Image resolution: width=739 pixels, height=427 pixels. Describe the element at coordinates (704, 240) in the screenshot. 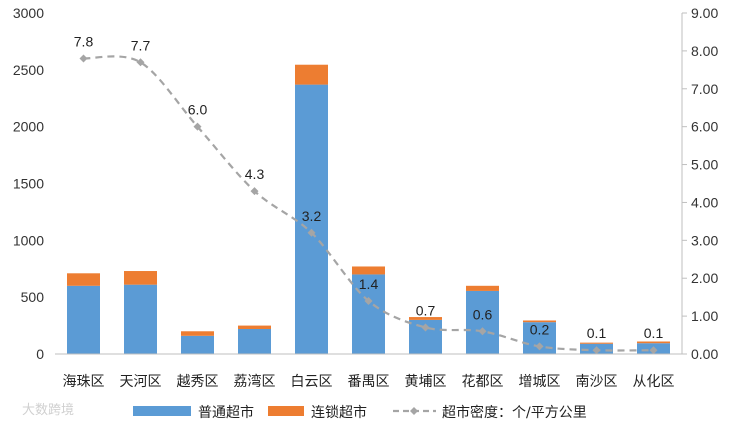

I see `right-tick-label: 3.00` at that location.